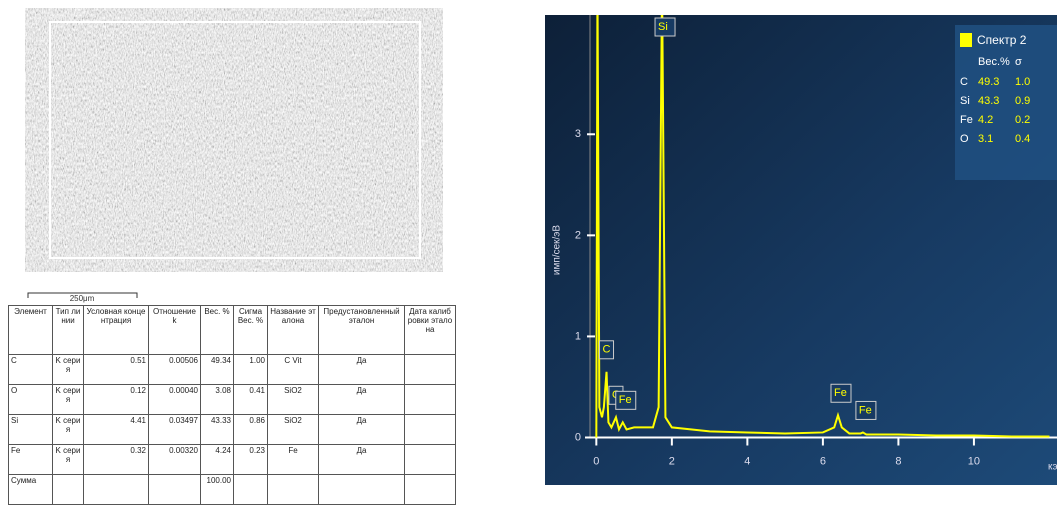  I want to click on table-cell: 49.34, so click(217, 369).